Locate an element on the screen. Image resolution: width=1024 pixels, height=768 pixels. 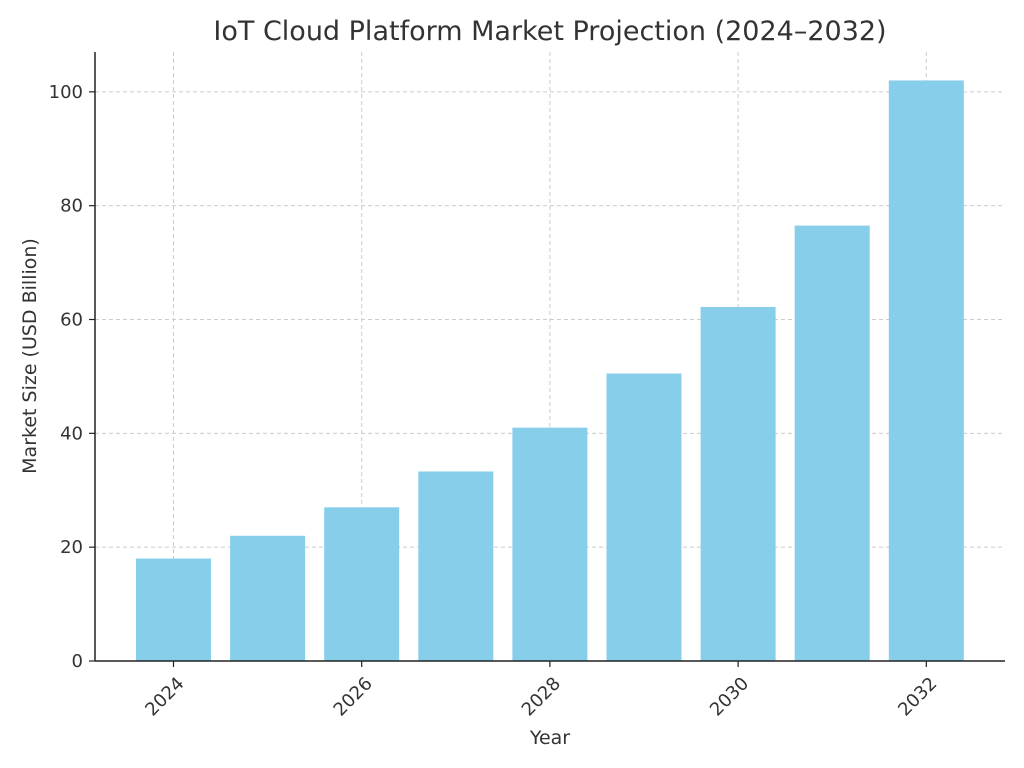
y-axis-label: Market Size (USD Billion) is located at coordinates (30, 356).